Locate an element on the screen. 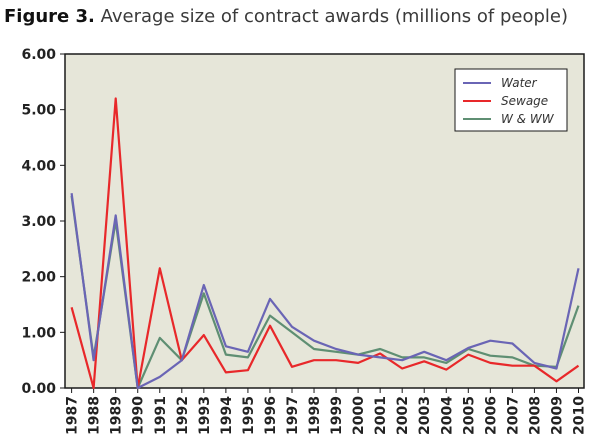  x-tick-label: 1992 is located at coordinates (183, 415).